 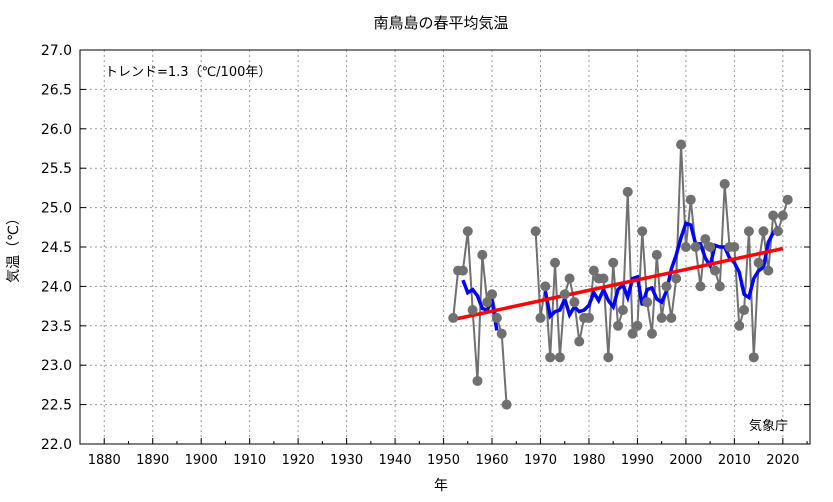 I want to click on x-tick-label: 2010, so click(x=734, y=460).